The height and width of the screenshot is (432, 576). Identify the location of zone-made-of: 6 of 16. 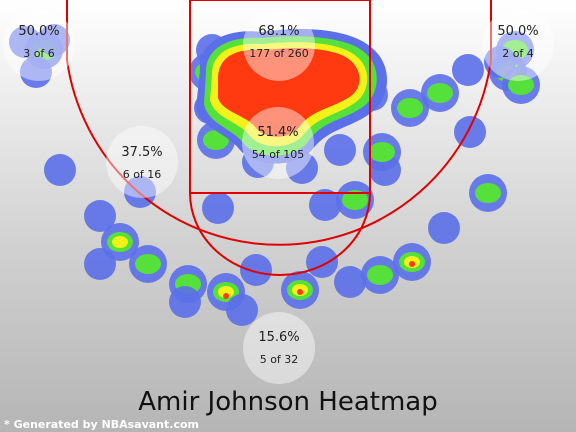
(142, 174).